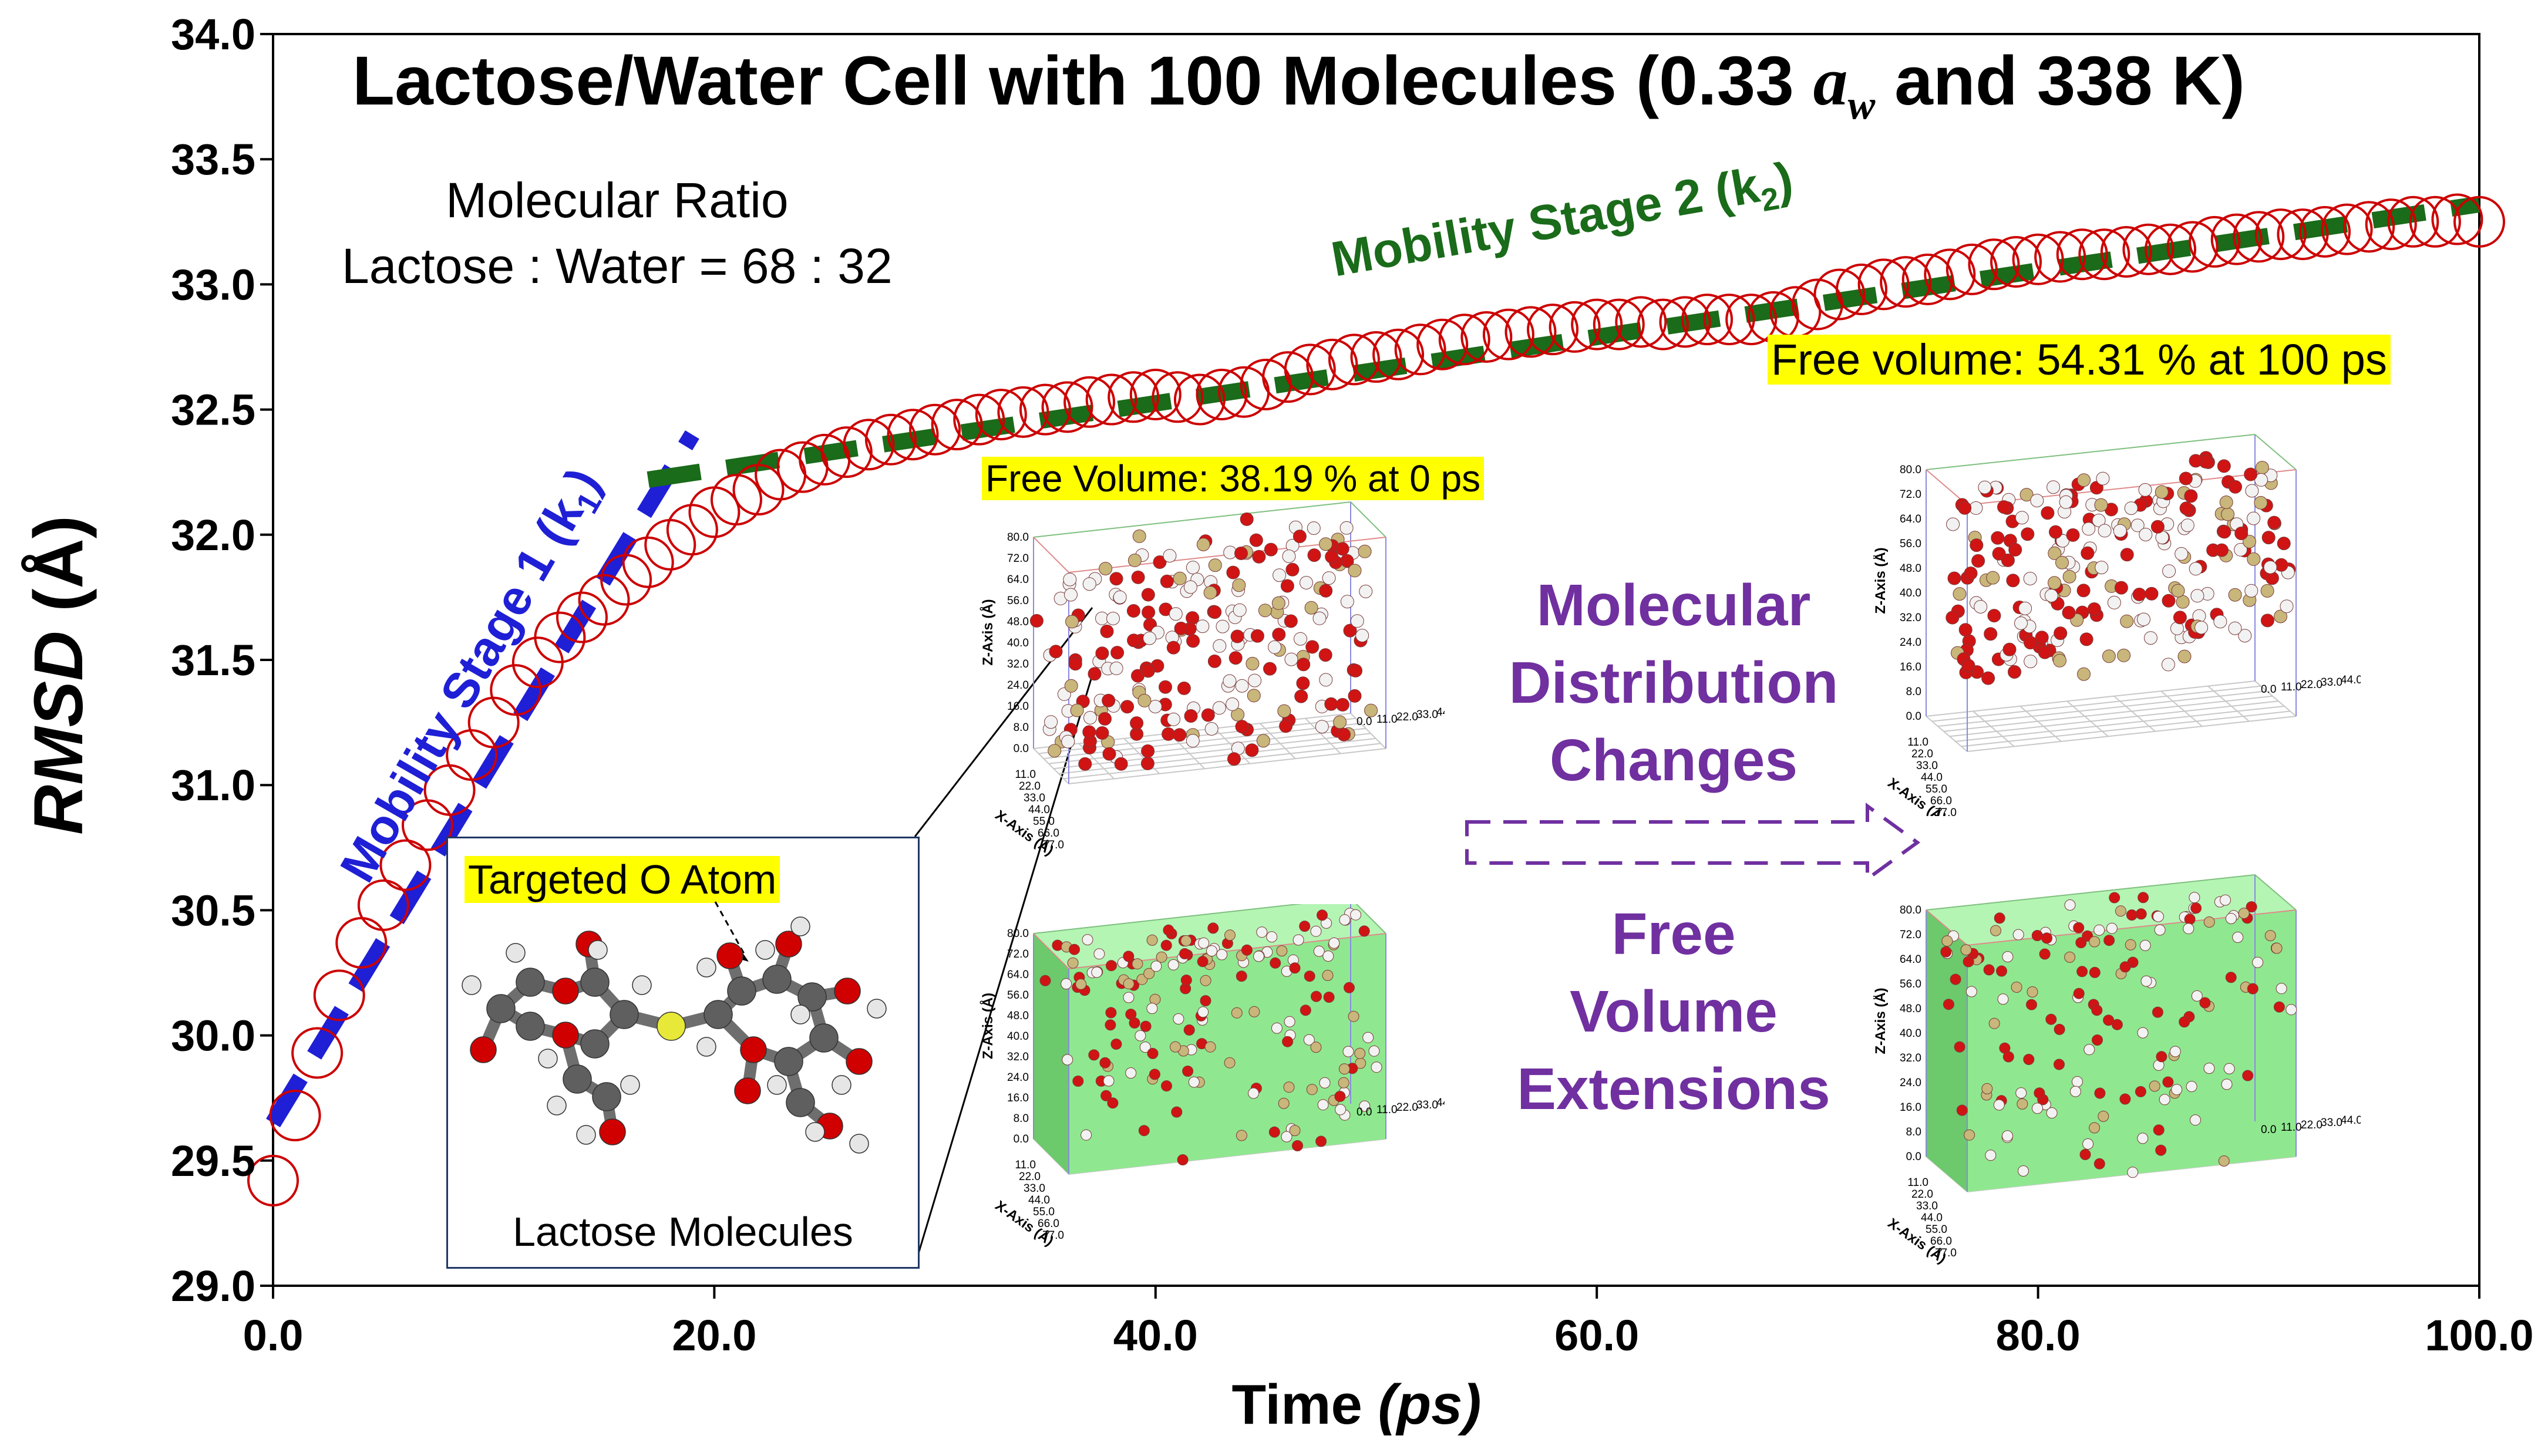 The width and height of the screenshot is (2548, 1456). What do you see at coordinates (1936, 1230) in the screenshot?
I see `x-tick-label: 55.0` at bounding box center [1936, 1230].